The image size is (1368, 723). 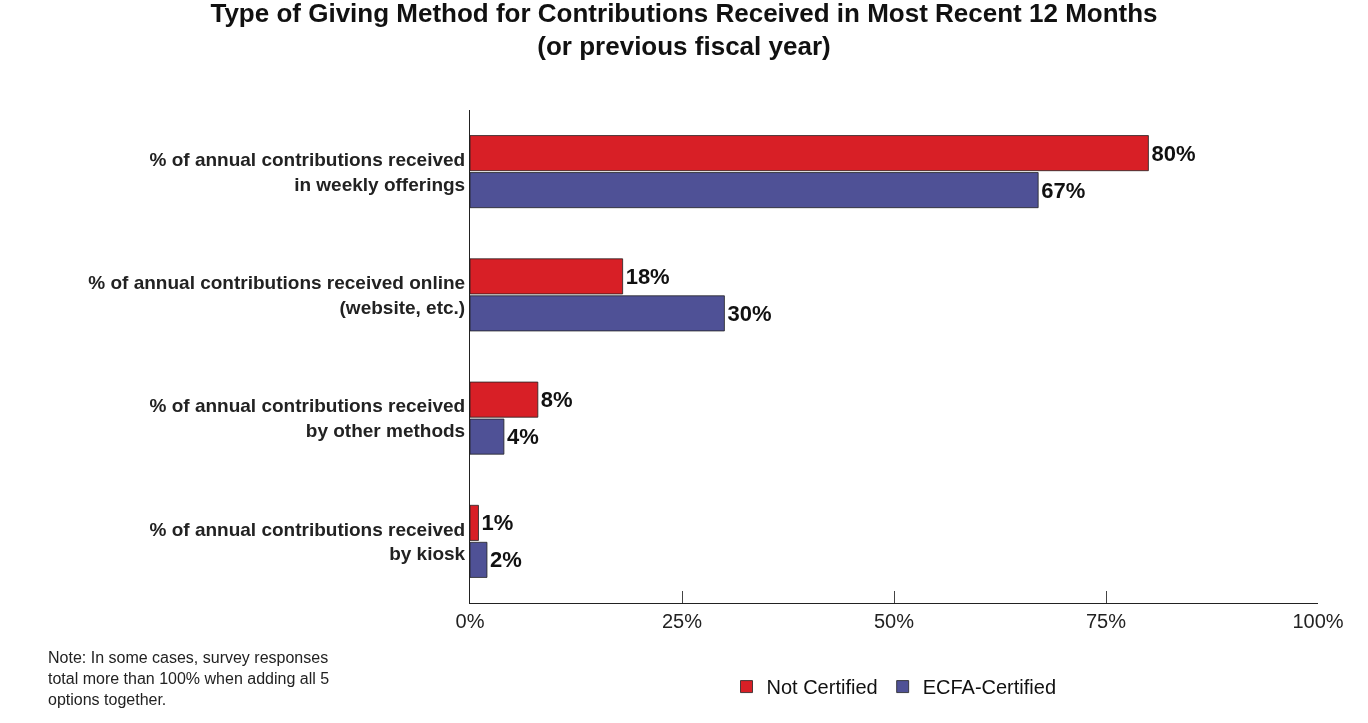 What do you see at coordinates (1106, 621) in the screenshot?
I see `x-tick-label: 75%` at bounding box center [1106, 621].